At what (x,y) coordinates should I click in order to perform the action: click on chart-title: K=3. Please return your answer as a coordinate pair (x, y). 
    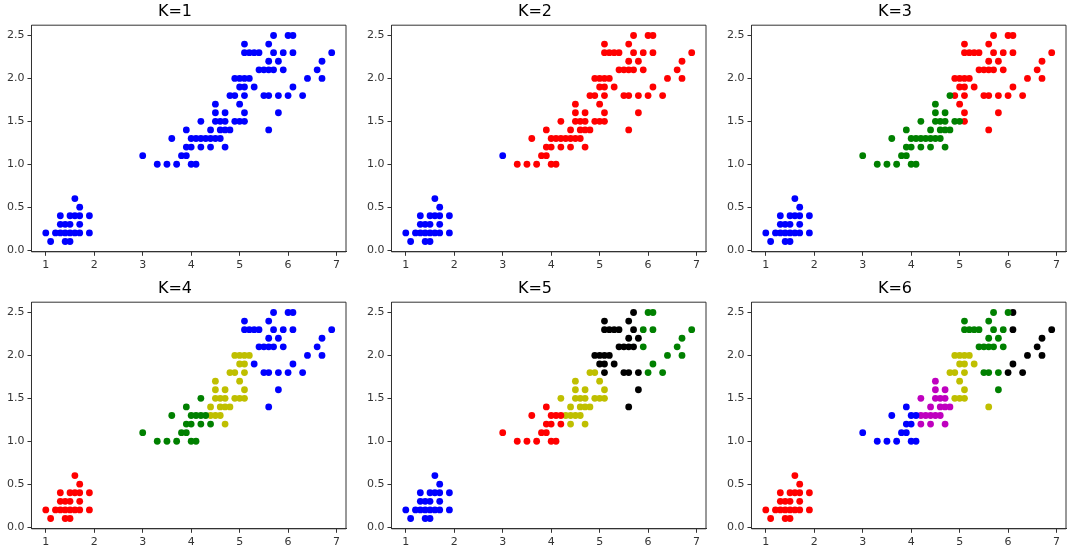
    Looking at the image, I should click on (895, 10).